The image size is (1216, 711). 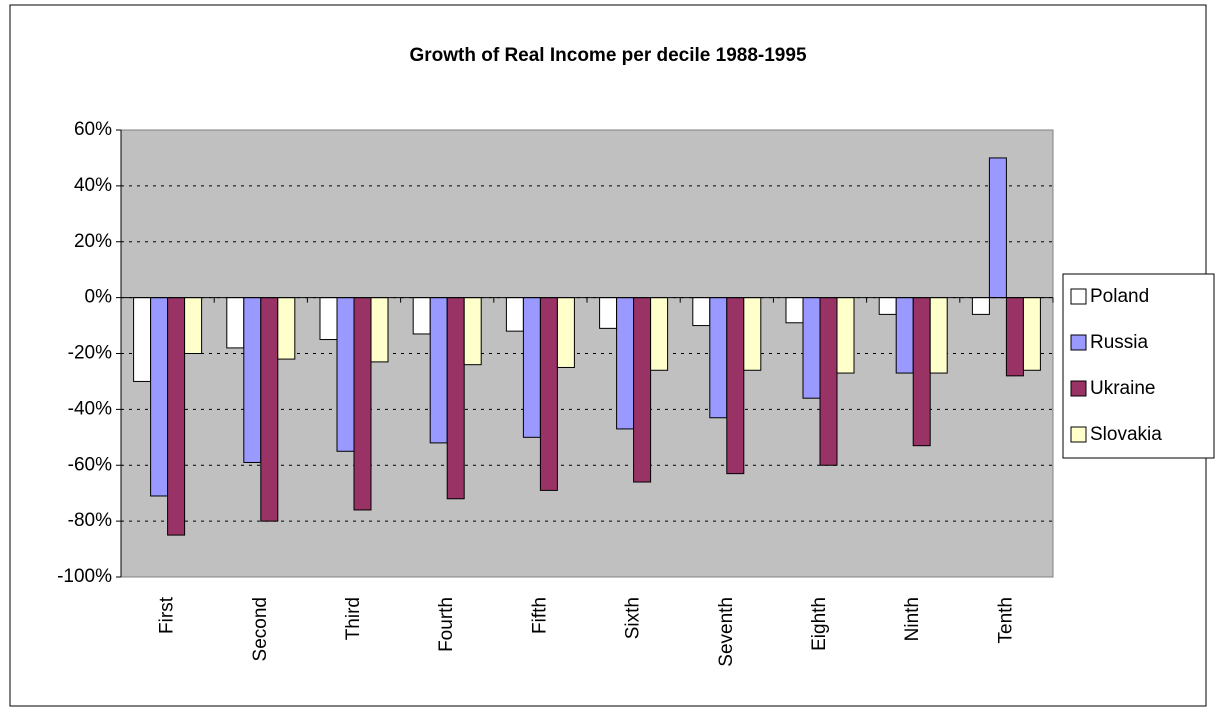 What do you see at coordinates (93, 241) in the screenshot?
I see `y-tick-label: 20%` at bounding box center [93, 241].